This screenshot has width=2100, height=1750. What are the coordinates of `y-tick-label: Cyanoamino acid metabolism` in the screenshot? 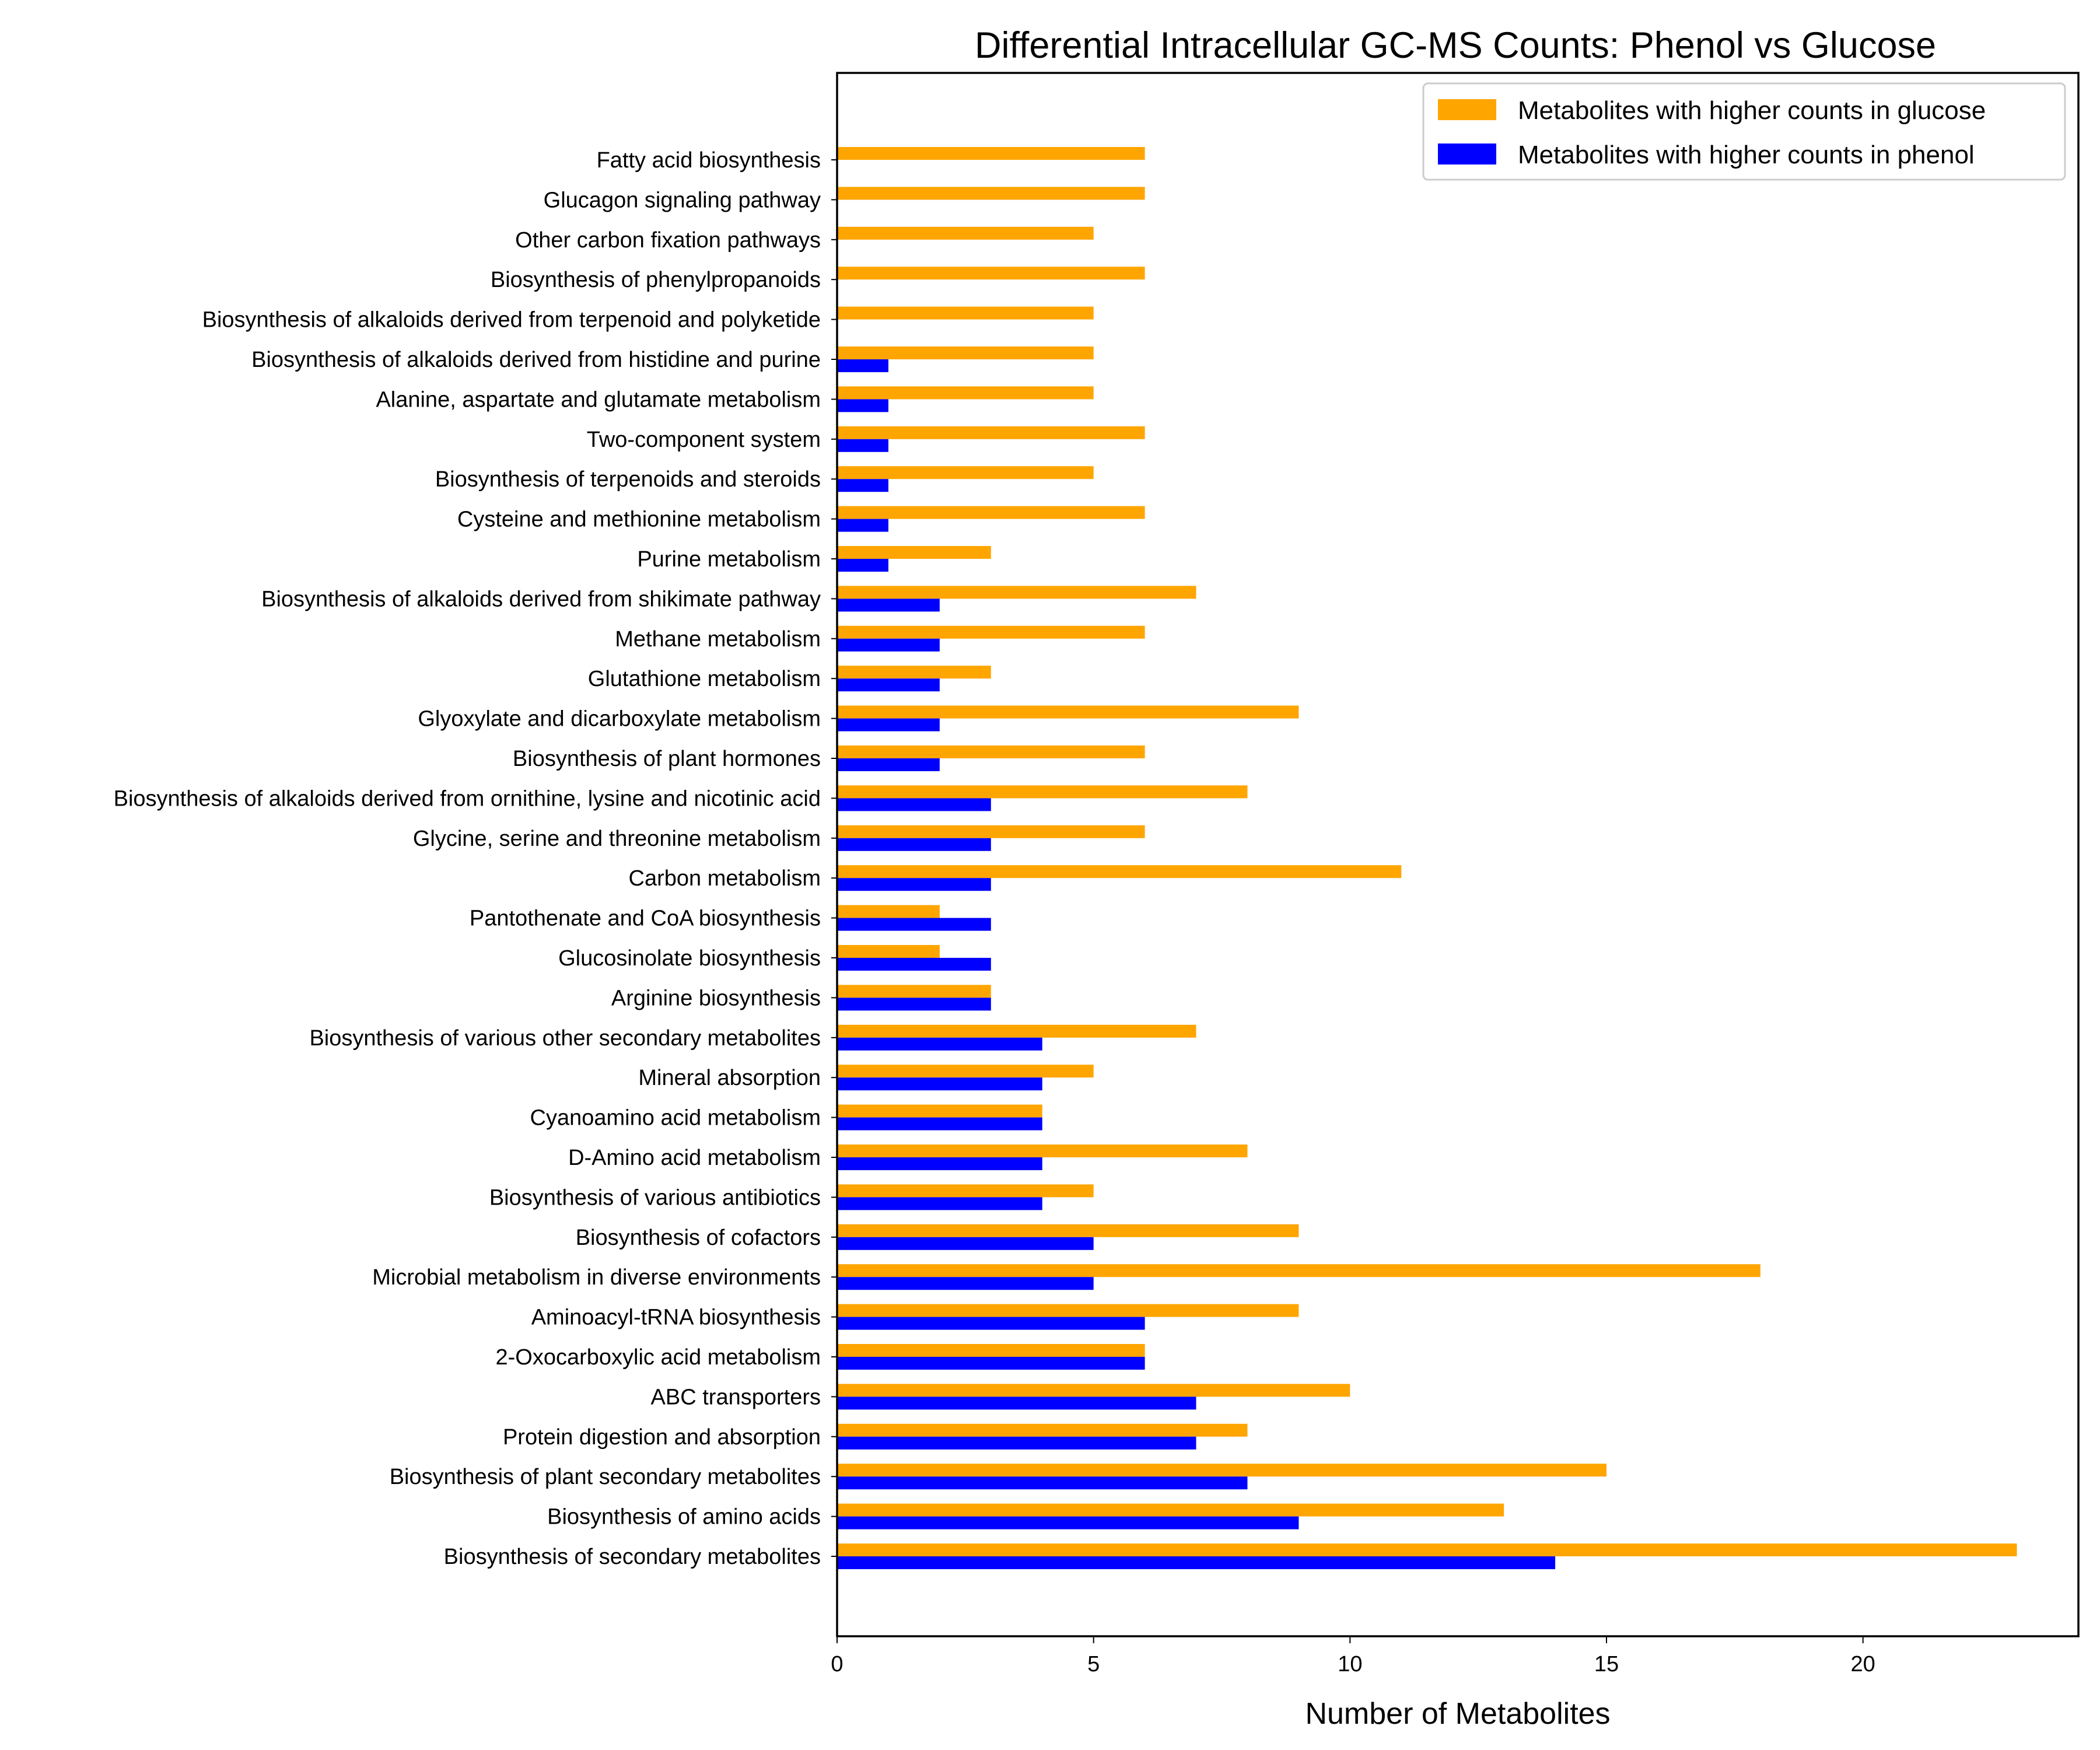 It's located at (675, 1118).